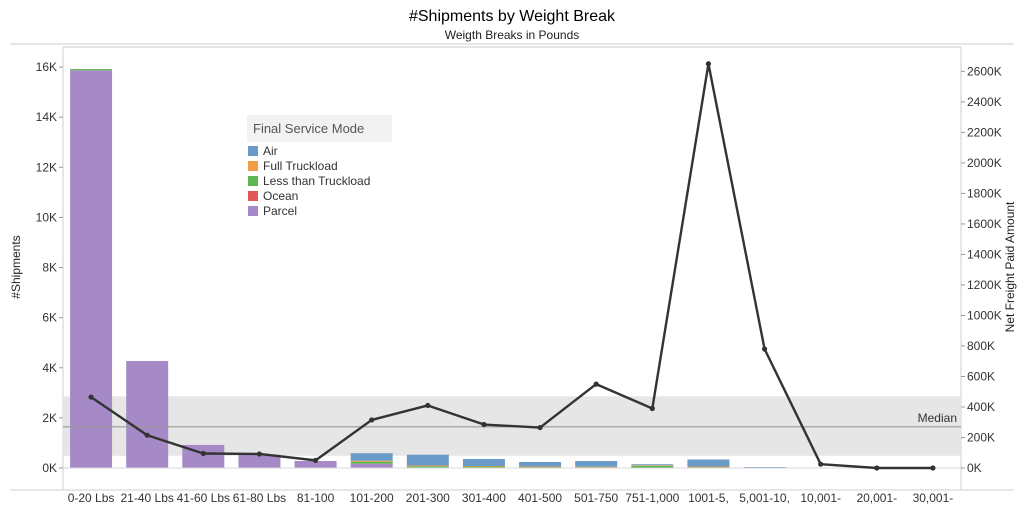 The image size is (1024, 507). I want to click on x-tick-label: 401-500, so click(540, 498).